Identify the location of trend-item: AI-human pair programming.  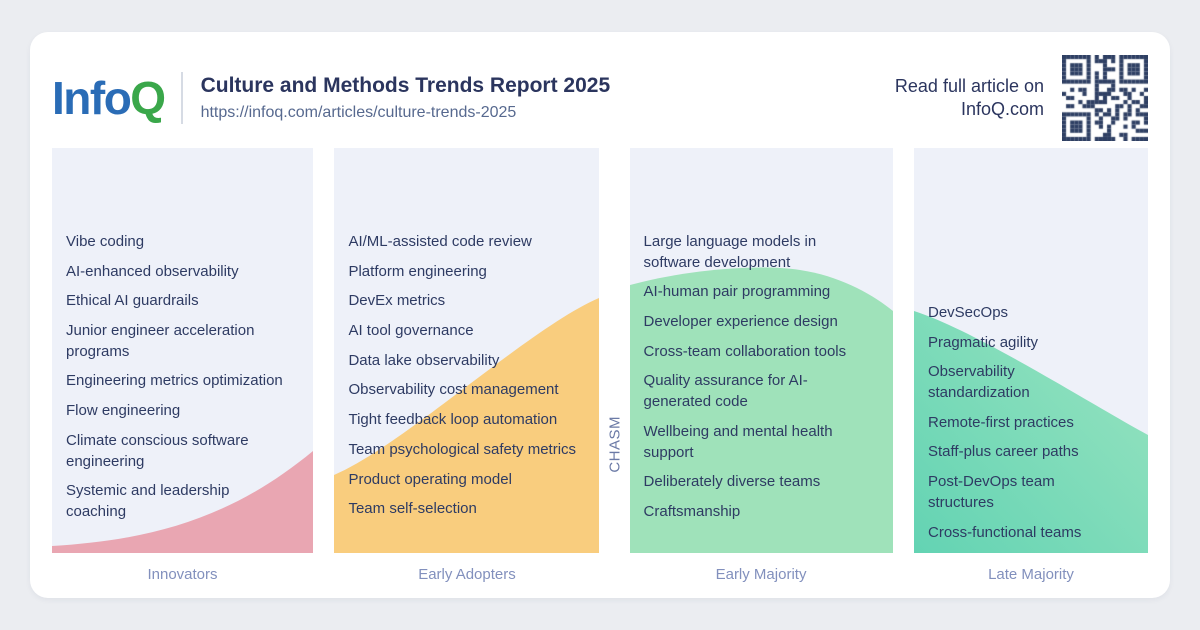
(737, 292).